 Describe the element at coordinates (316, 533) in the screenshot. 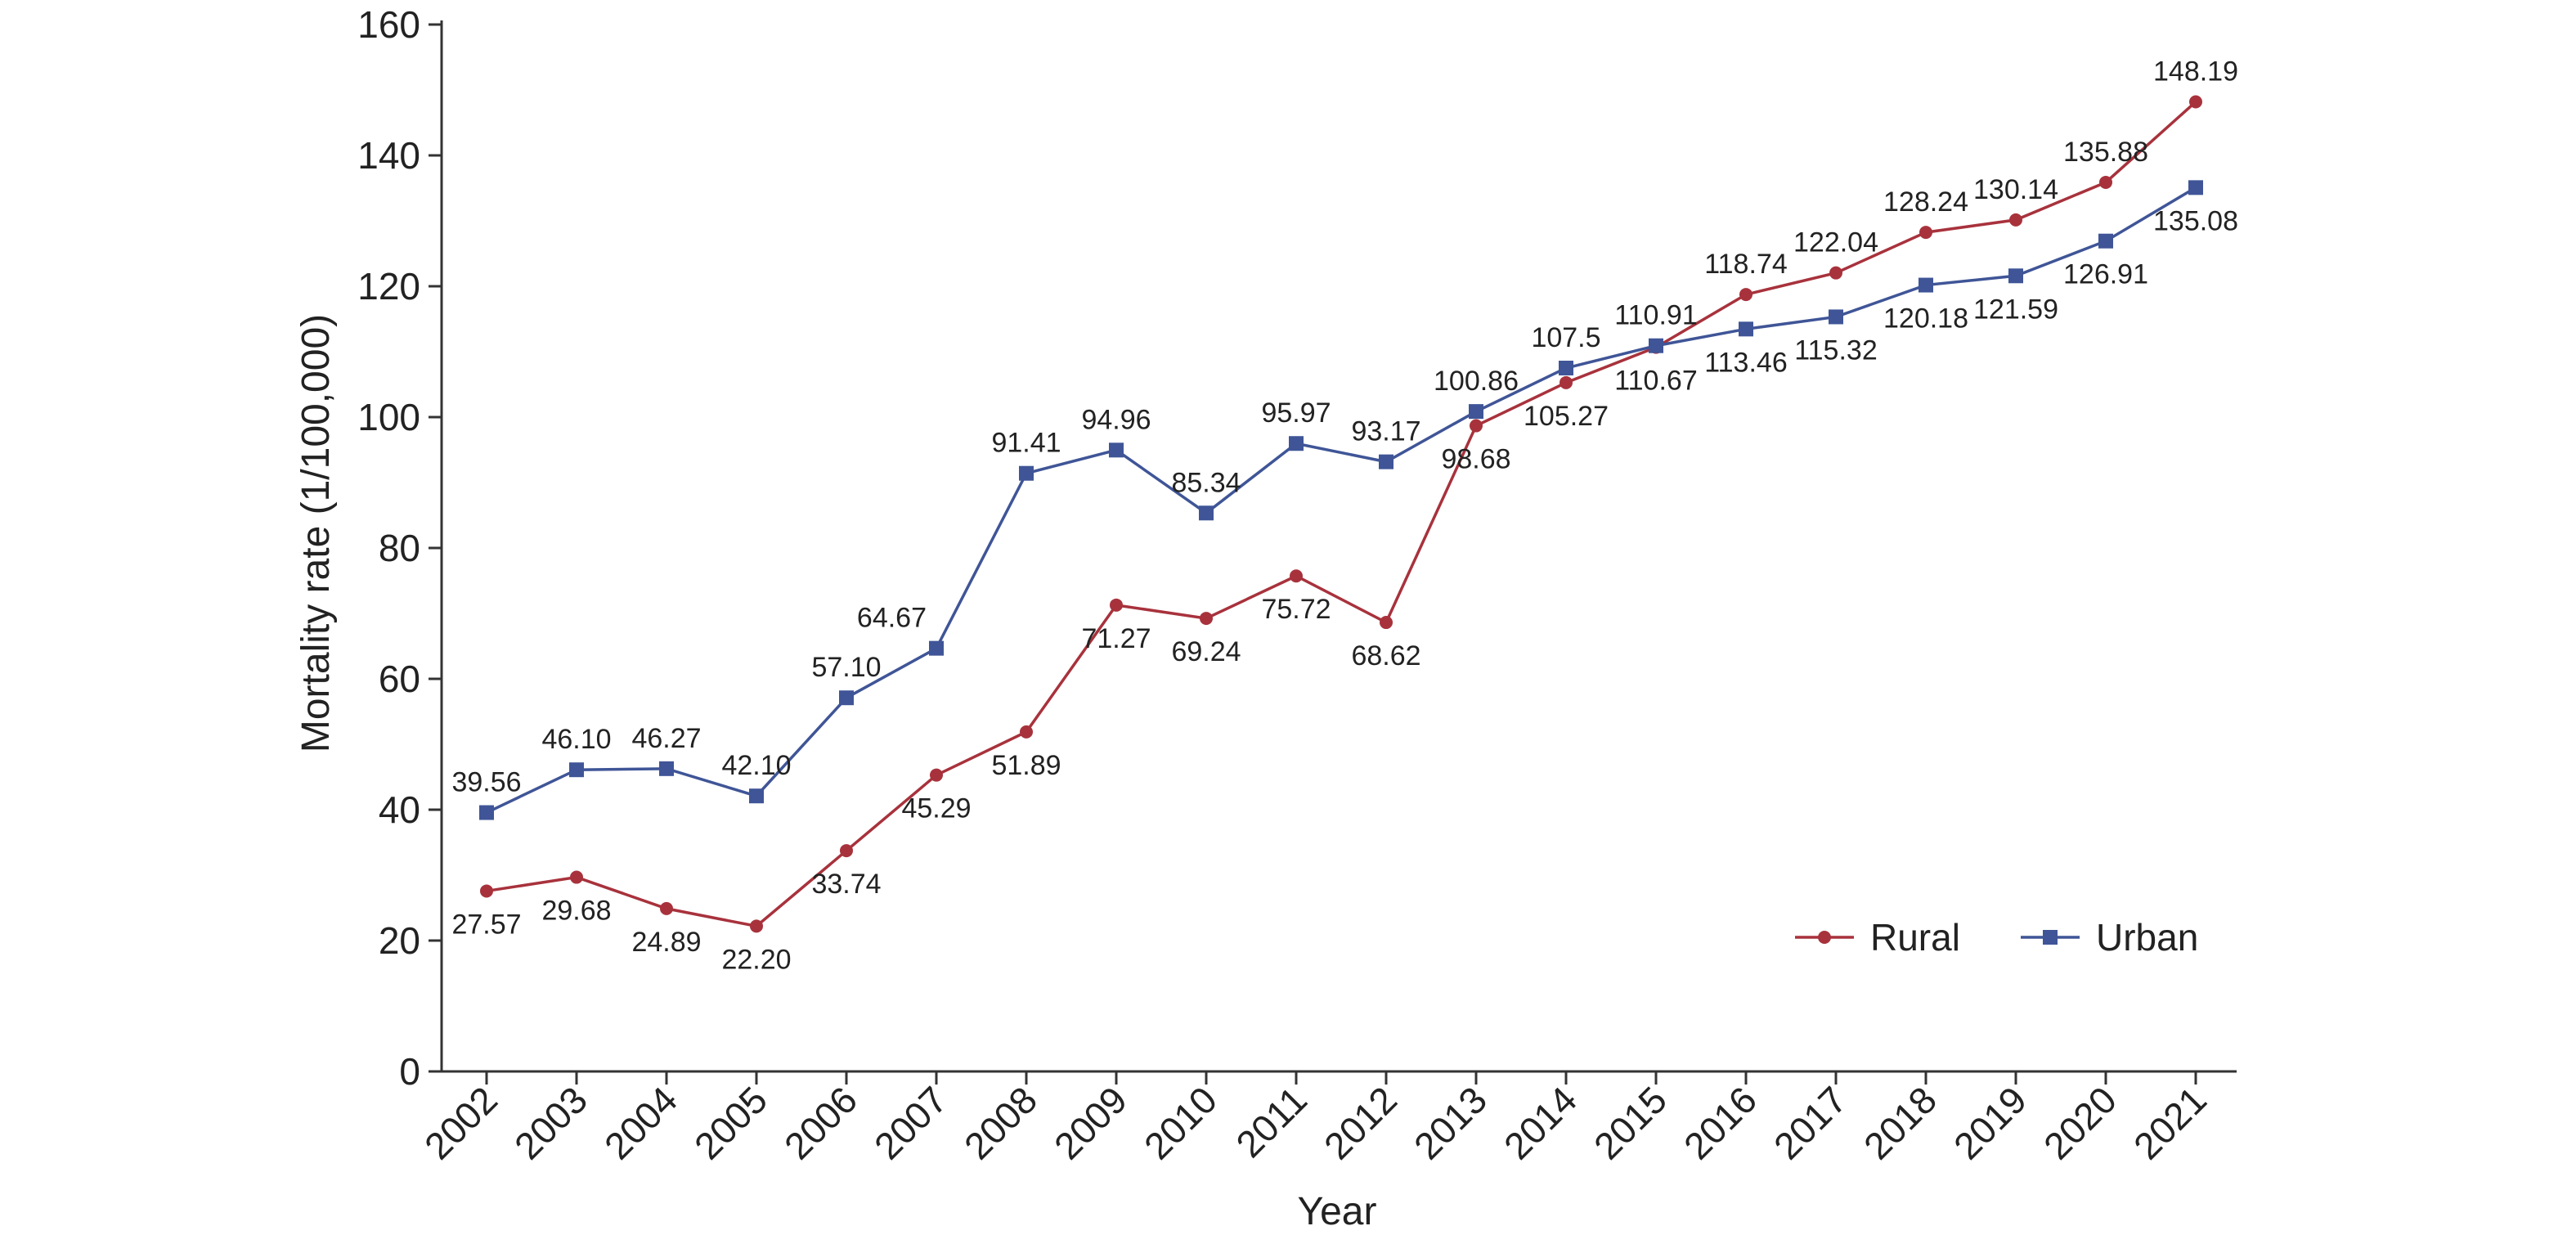

I see `y-axis-title: Mortality rate (1/100,000)` at that location.